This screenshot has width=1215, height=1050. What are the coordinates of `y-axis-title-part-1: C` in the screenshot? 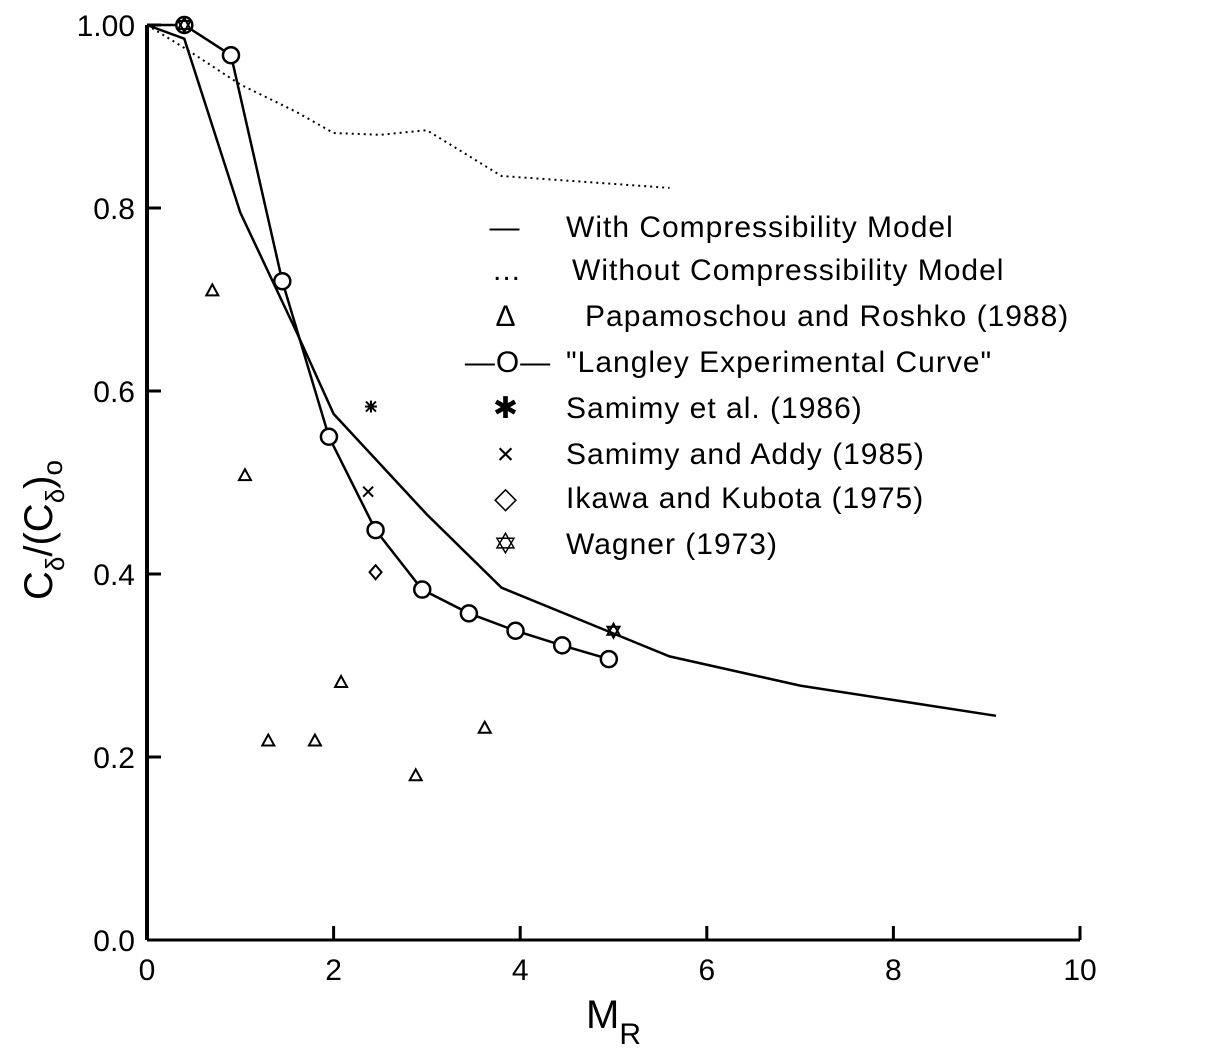 It's located at (39, 585).